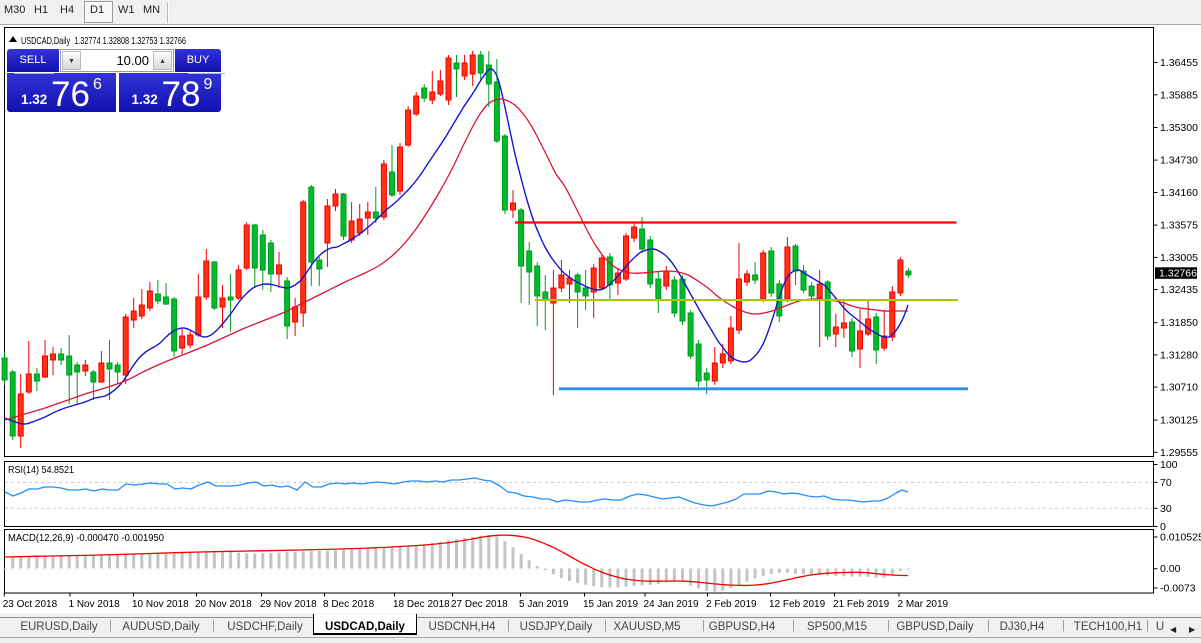 The image size is (1201, 643). I want to click on svg-text: RSI(14) 54.8521, so click(41, 470).